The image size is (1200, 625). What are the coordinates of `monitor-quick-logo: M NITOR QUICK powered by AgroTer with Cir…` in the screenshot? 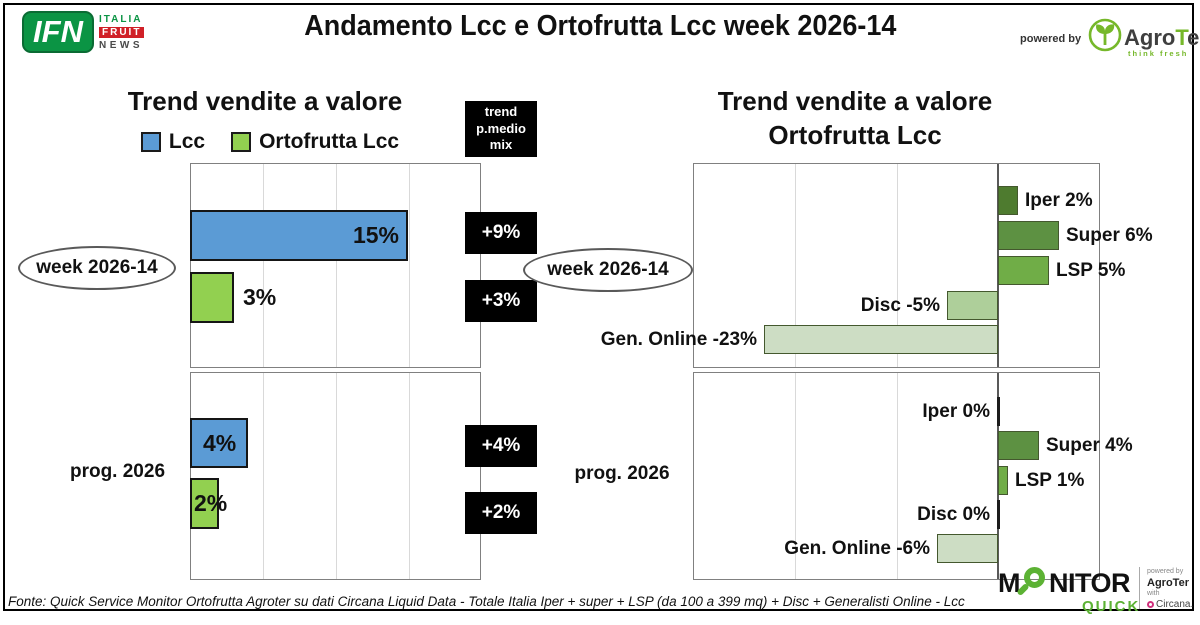 It's located at (1095, 591).